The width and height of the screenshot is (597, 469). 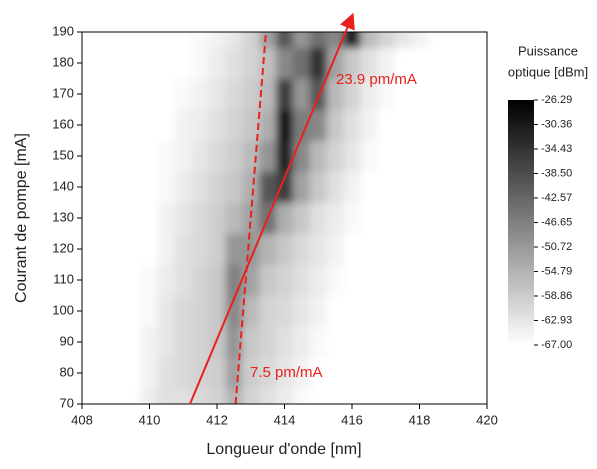 What do you see at coordinates (548, 50) in the screenshot?
I see `colorbar-title: Puissance` at bounding box center [548, 50].